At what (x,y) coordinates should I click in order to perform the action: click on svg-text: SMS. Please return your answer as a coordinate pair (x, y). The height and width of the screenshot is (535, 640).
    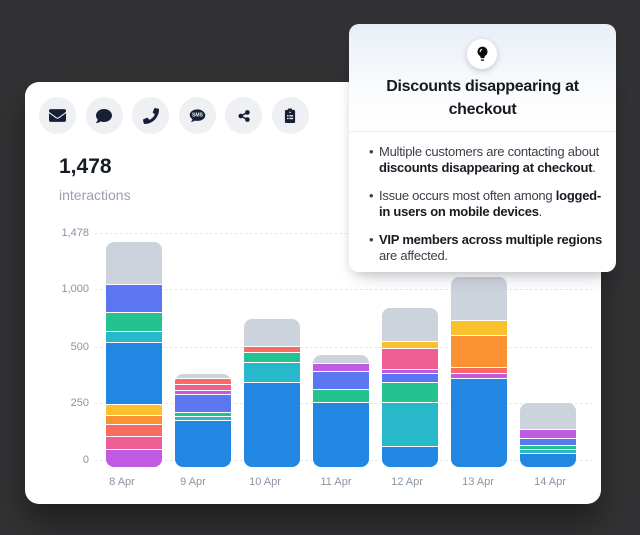
    Looking at the image, I should click on (197, 115).